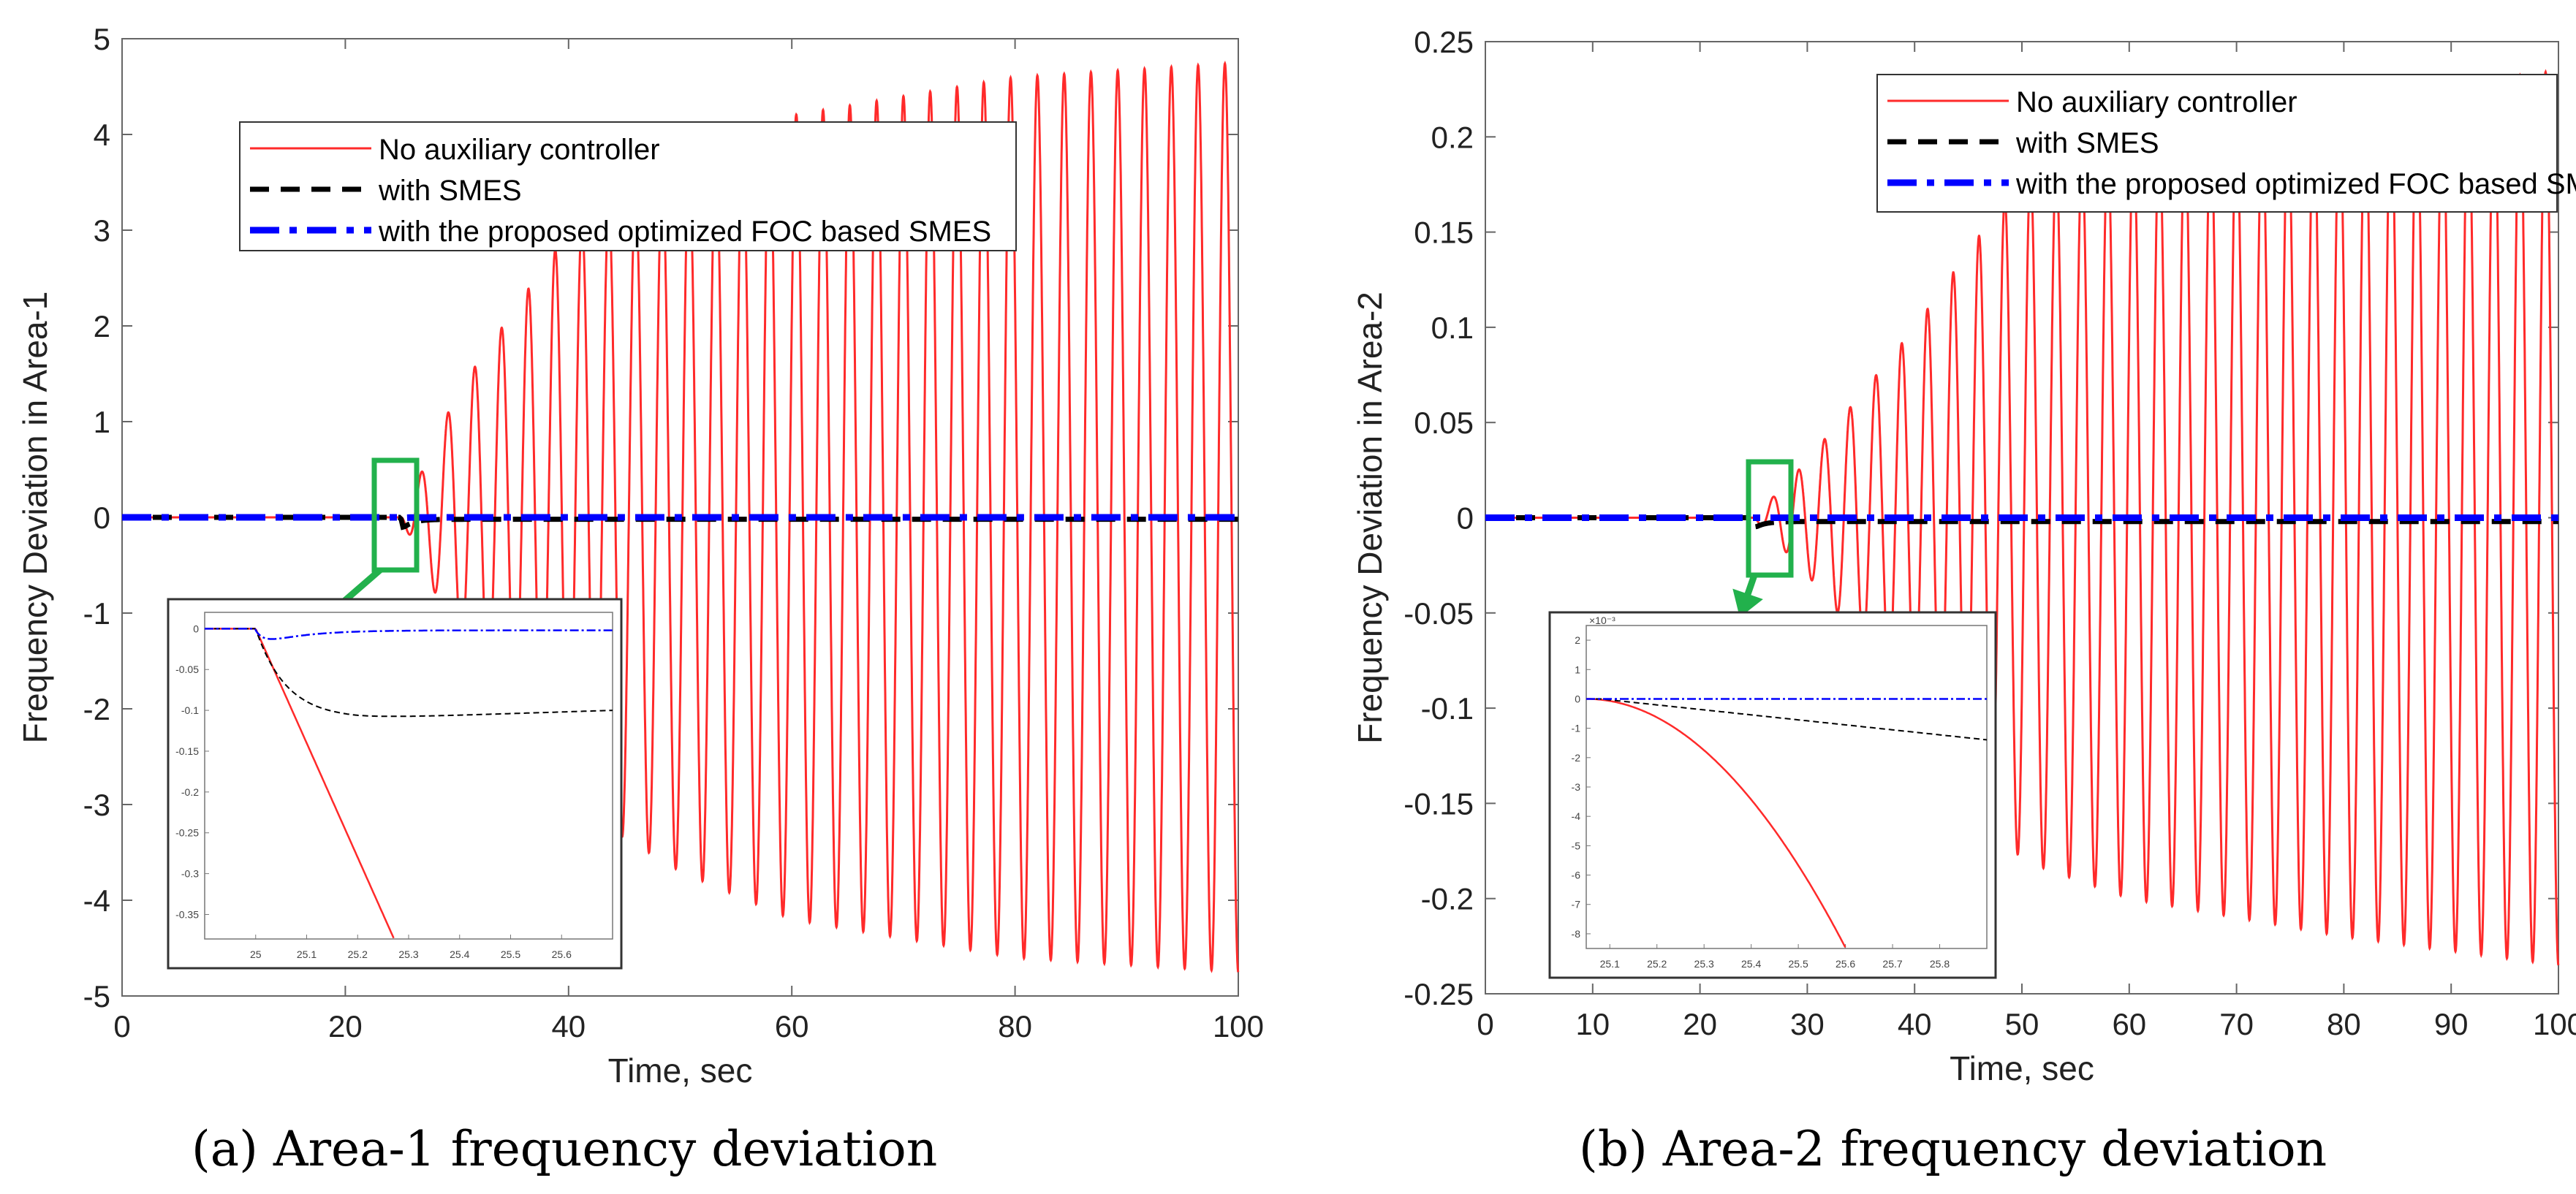 The height and width of the screenshot is (1194, 2576). I want to click on y-tick-label: 0.2, so click(1452, 137).